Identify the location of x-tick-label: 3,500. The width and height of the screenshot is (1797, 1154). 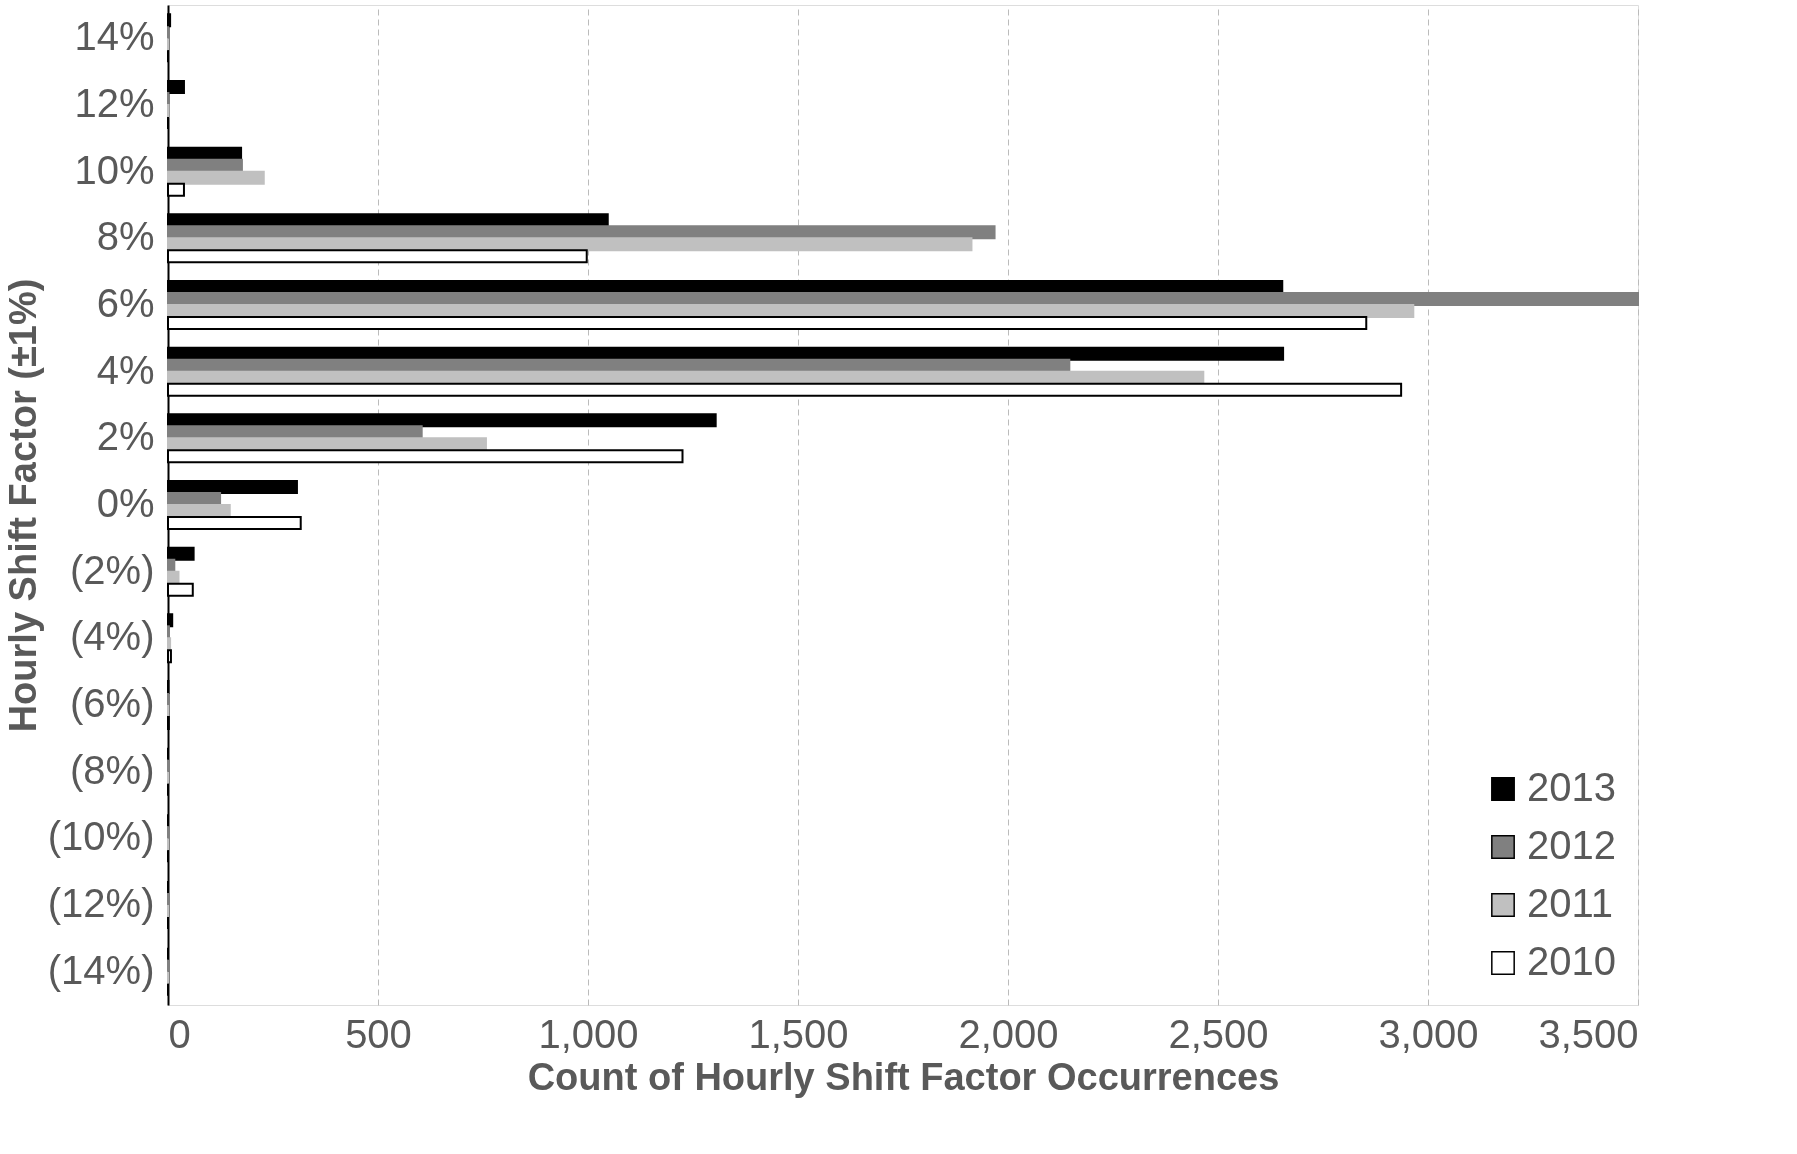
(1588, 1033).